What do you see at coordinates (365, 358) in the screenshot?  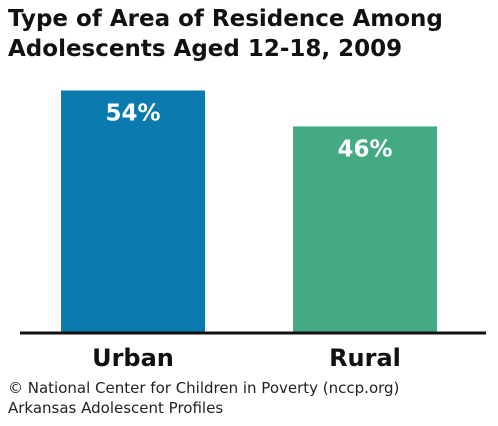 I see `category-label-rural: Rural` at bounding box center [365, 358].